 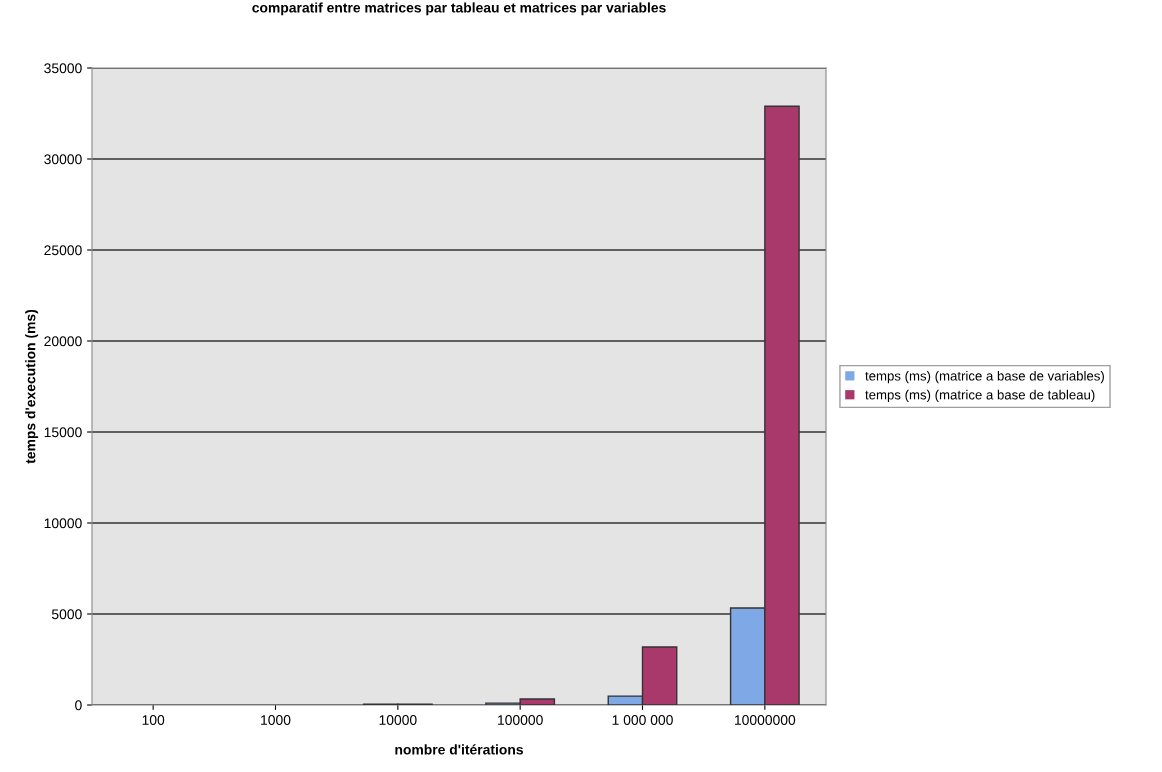 I want to click on legend-label: temps (ms) (matrice a base de tableau), so click(x=980, y=396).